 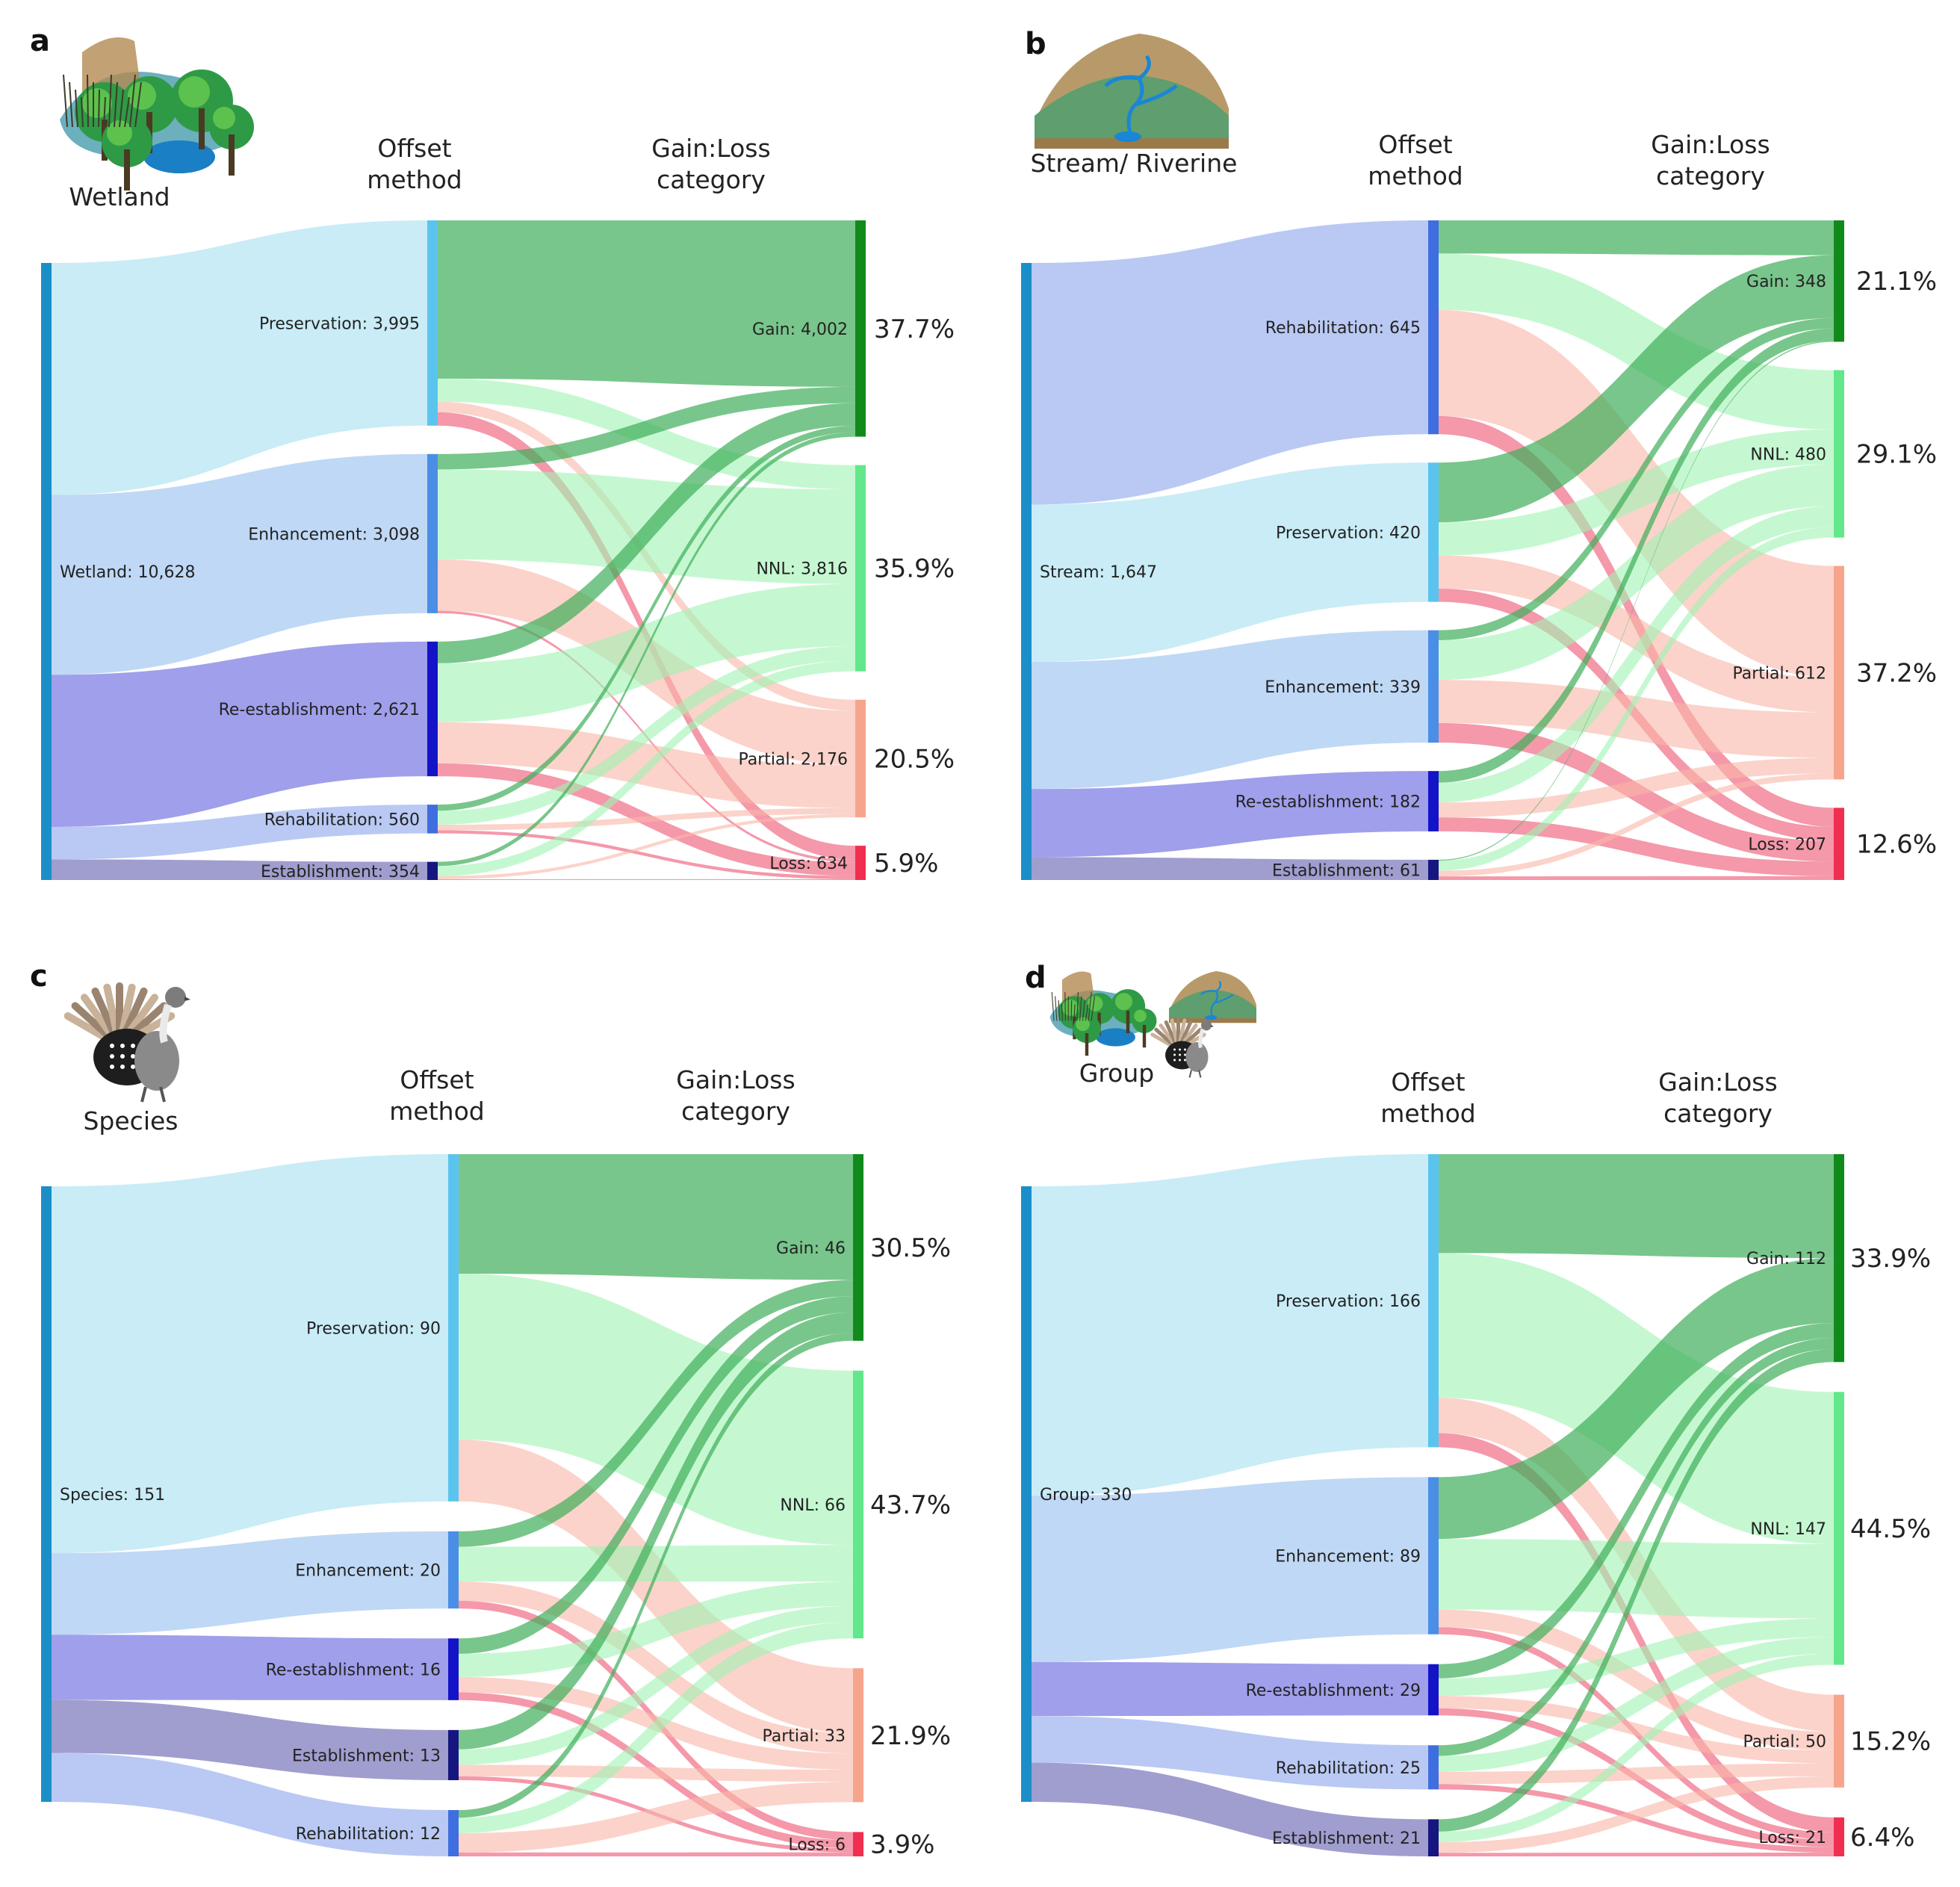 I want to click on category-node-label-nnl: NNL: 3,816, so click(x=802, y=569).